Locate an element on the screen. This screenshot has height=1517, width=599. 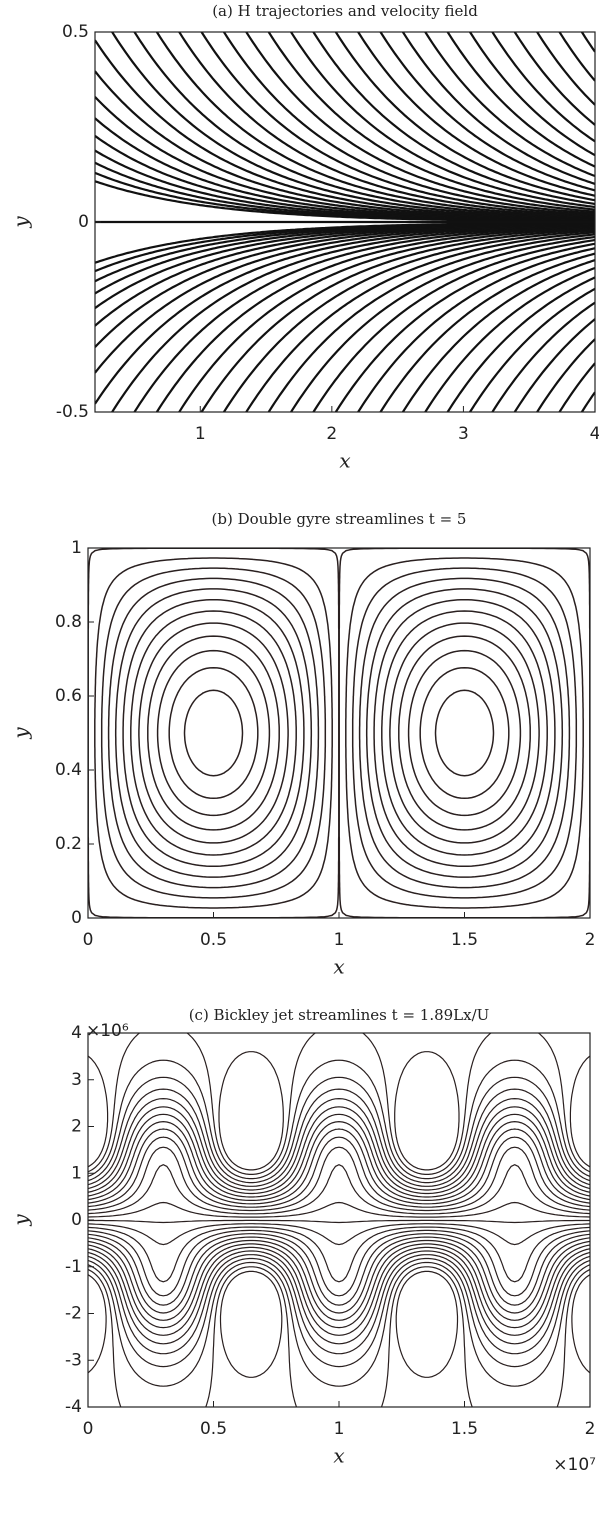
y-tick-label: 0.5 is located at coordinates (75, 32).